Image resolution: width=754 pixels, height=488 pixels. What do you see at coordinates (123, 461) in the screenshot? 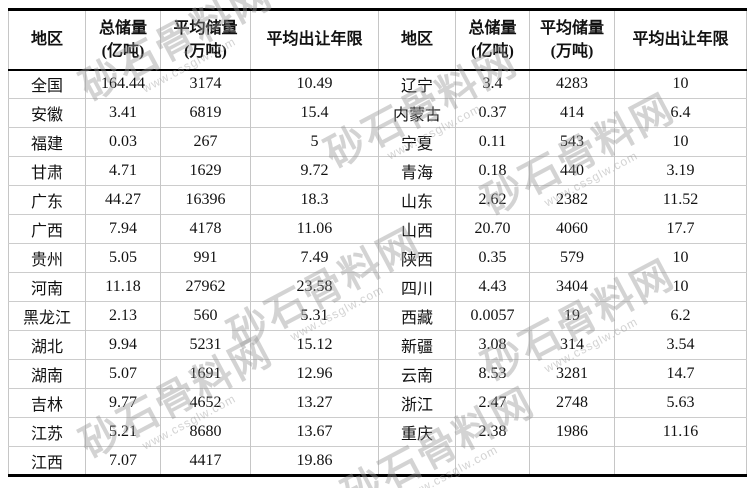
I see `cell-total-reserves: 7.07` at bounding box center [123, 461].